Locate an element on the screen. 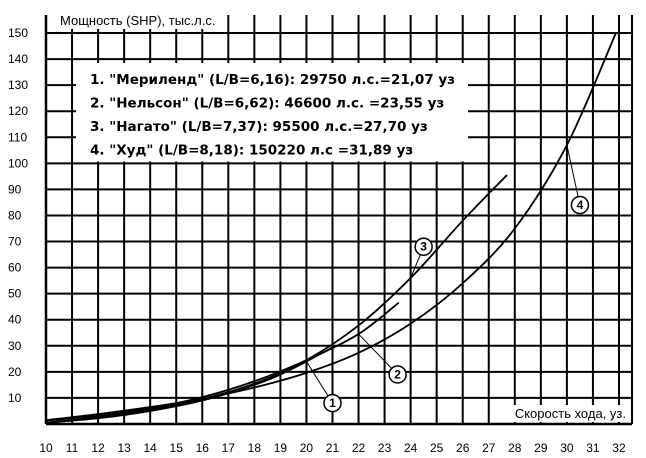 The width and height of the screenshot is (646, 458). x-tick-label: 24 is located at coordinates (411, 448).